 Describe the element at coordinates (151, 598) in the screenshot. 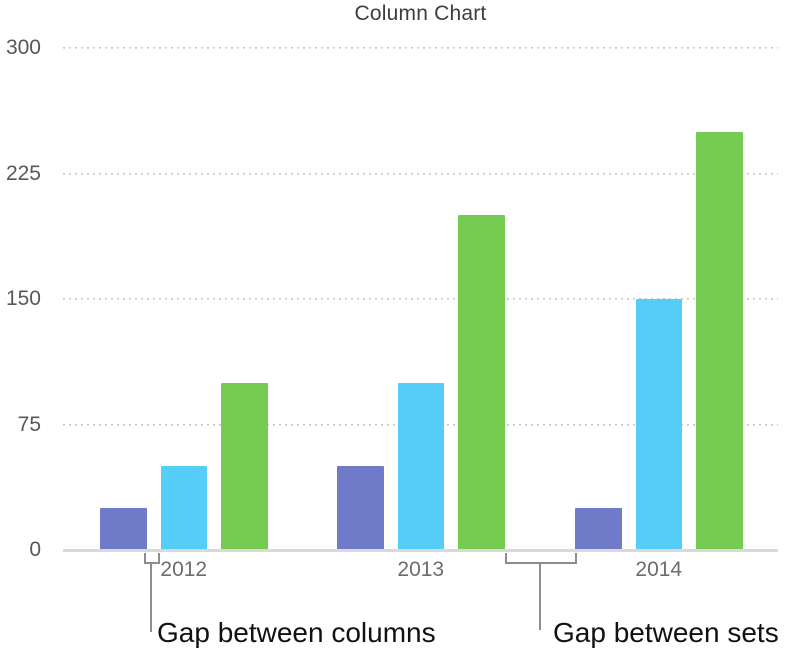

I see `gap-between-columns-callout-line` at that location.